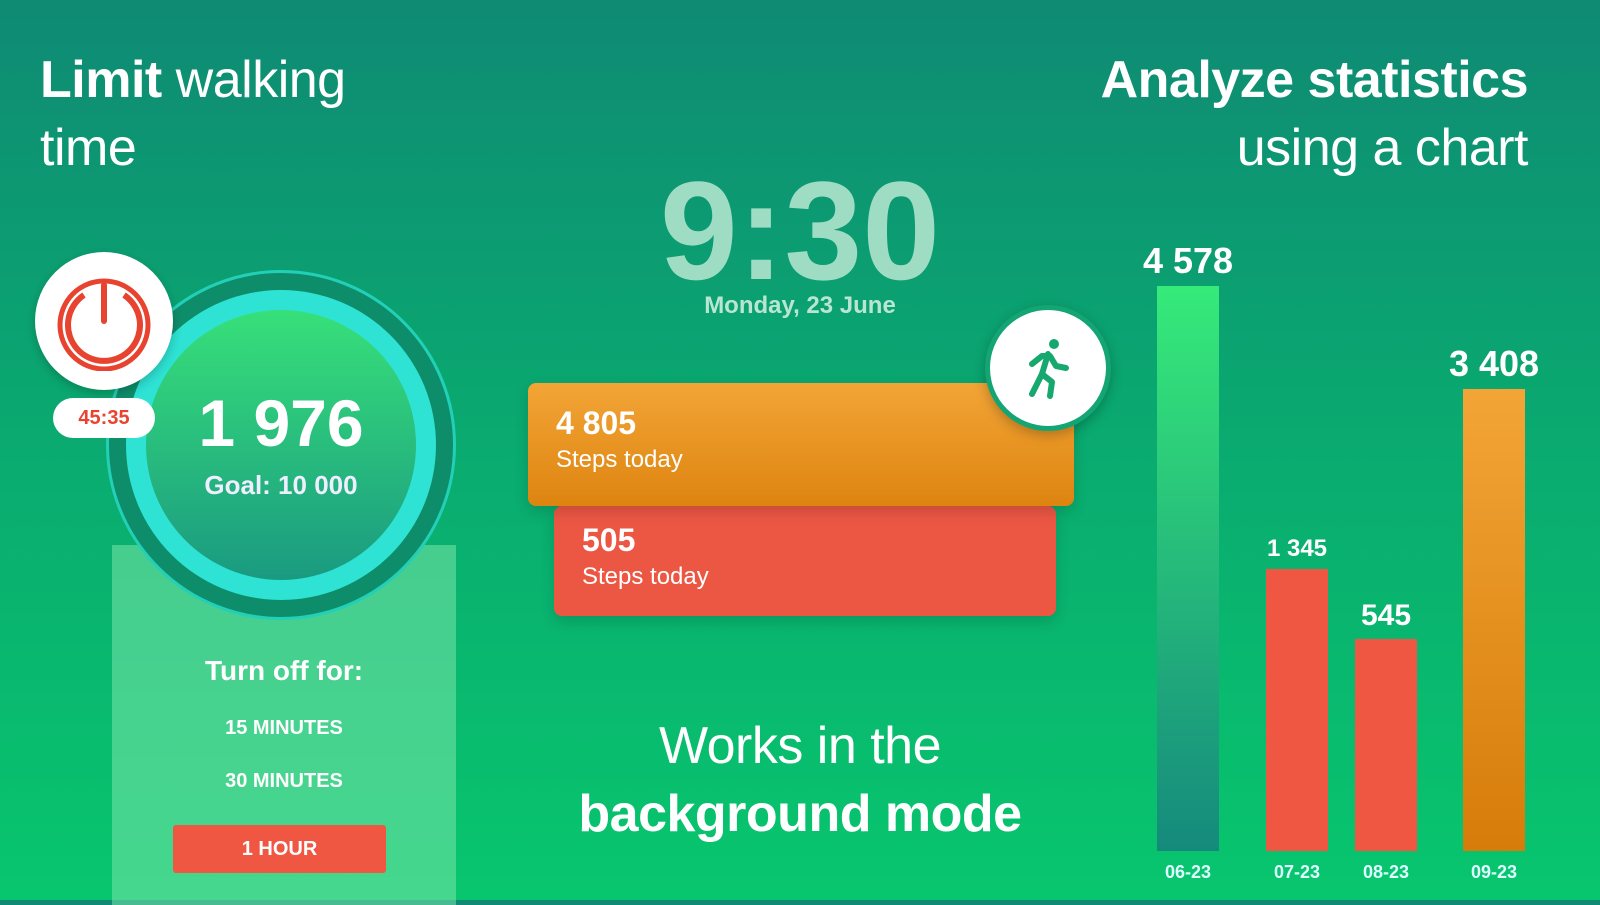  What do you see at coordinates (88, 148) in the screenshot?
I see `heading-line2: time` at bounding box center [88, 148].